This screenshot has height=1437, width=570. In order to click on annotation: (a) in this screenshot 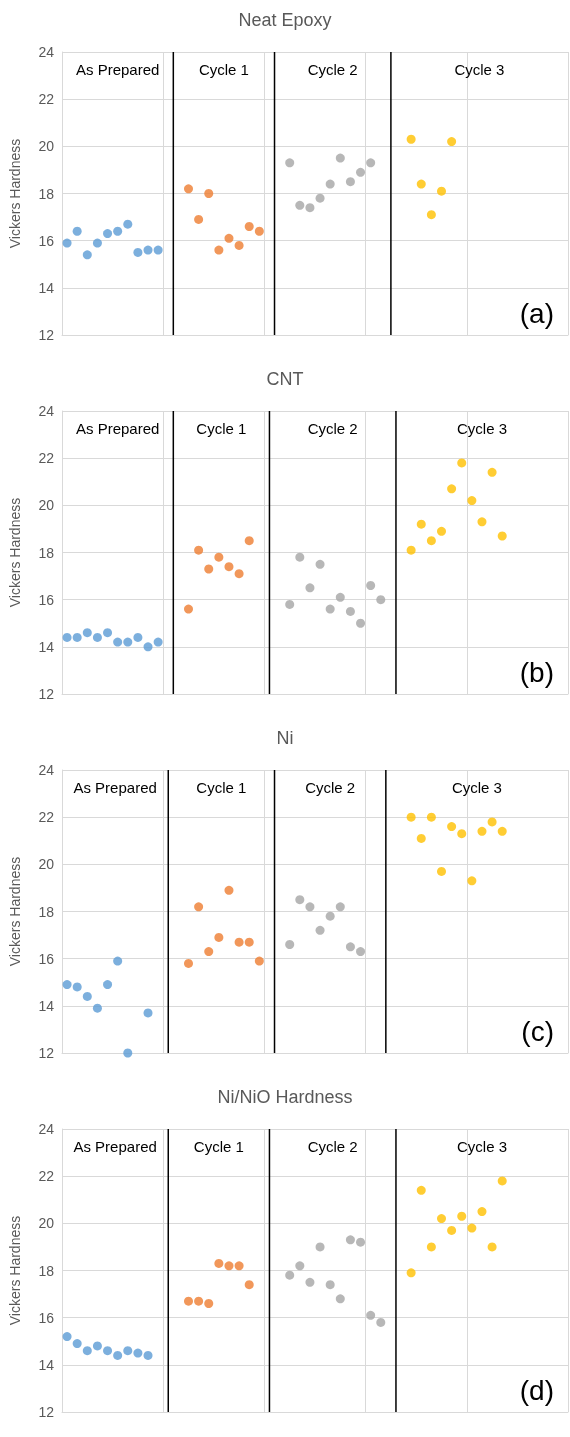, I will do `click(537, 313)`.